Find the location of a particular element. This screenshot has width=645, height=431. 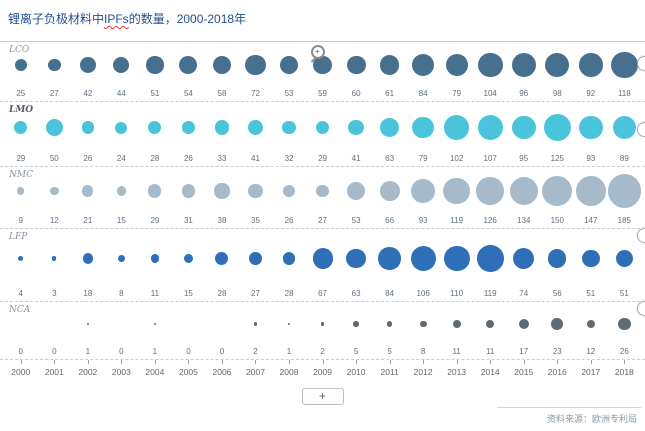

bubble-lmo-2007 is located at coordinates (255, 127).